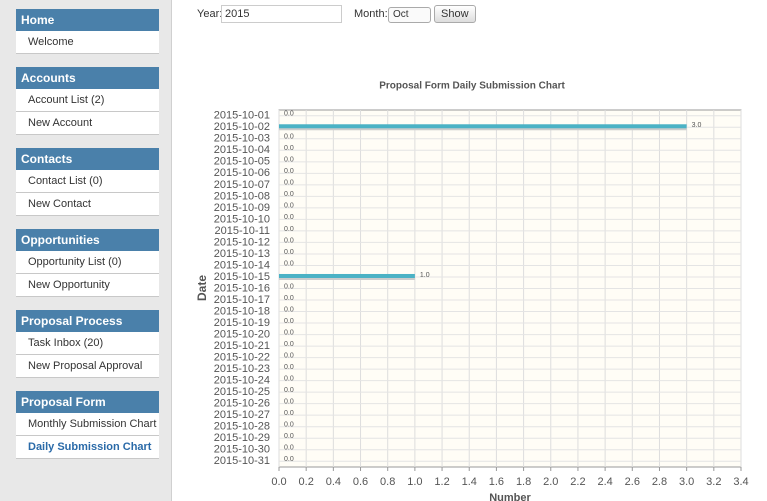  Describe the element at coordinates (242, 208) in the screenshot. I see `y-tick-label: 2015-10-09` at that location.